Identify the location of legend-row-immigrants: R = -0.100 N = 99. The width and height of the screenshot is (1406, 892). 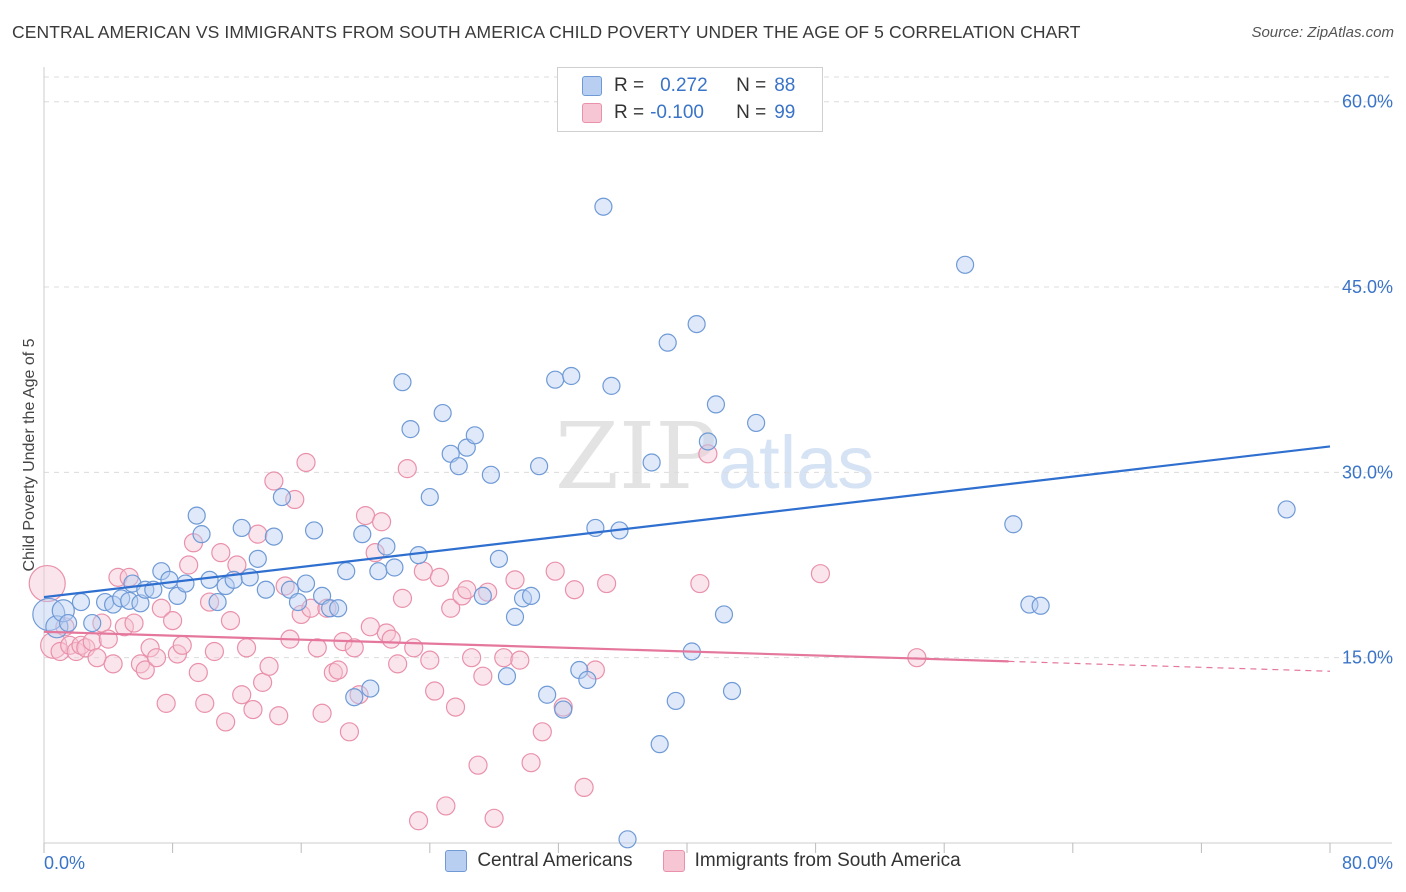
(688, 113).